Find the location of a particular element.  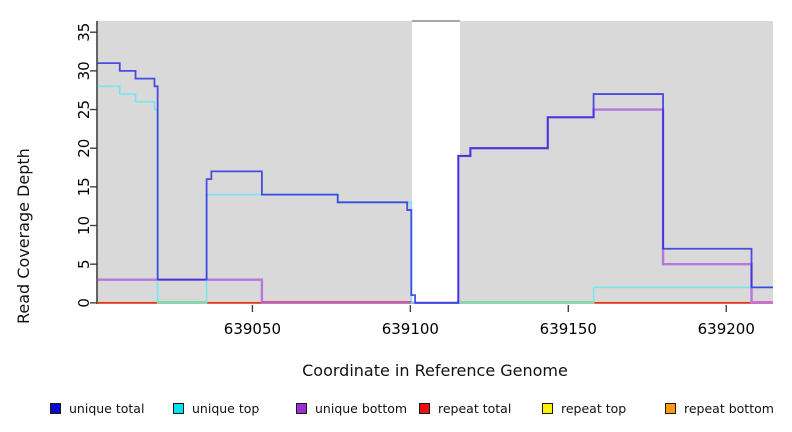

legend-label: repeat top is located at coordinates (594, 408).